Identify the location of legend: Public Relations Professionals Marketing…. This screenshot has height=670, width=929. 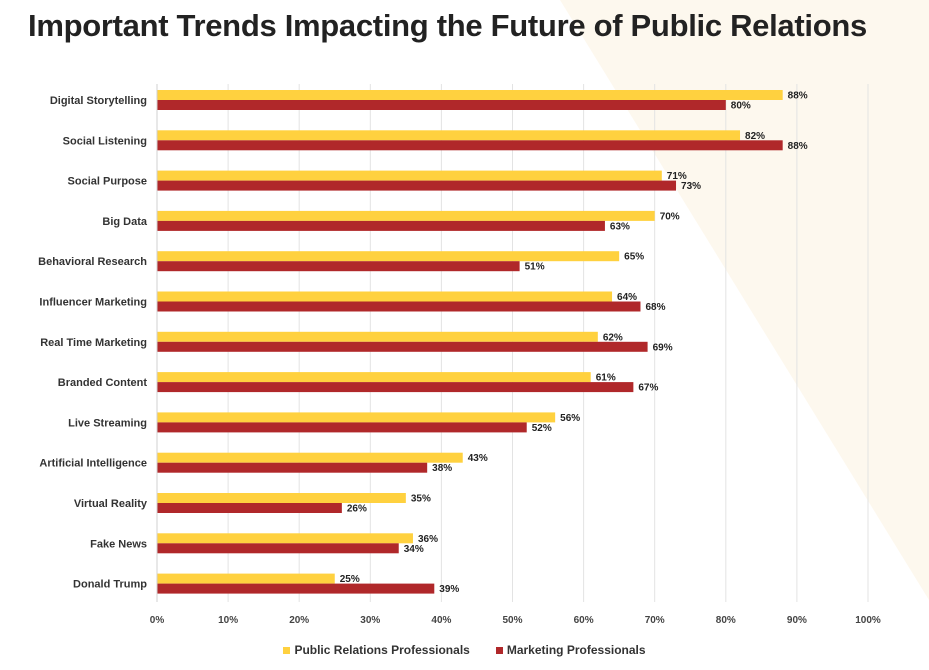
(464, 650).